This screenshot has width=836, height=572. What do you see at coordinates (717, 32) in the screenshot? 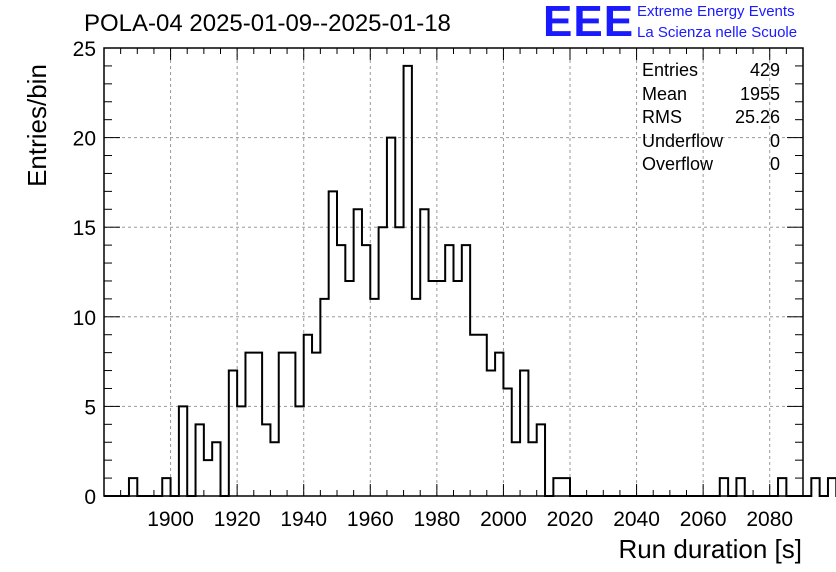
I see `logo-line-2: La Scienza nelle Scuole` at bounding box center [717, 32].